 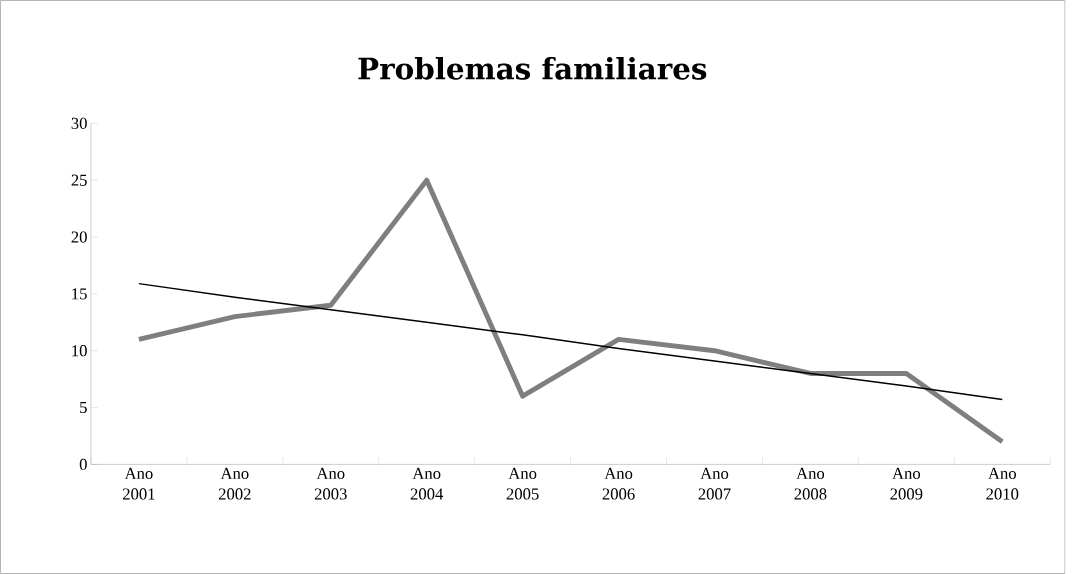 What do you see at coordinates (522, 483) in the screenshot?
I see `x-tick-label: Ano 2005` at bounding box center [522, 483].